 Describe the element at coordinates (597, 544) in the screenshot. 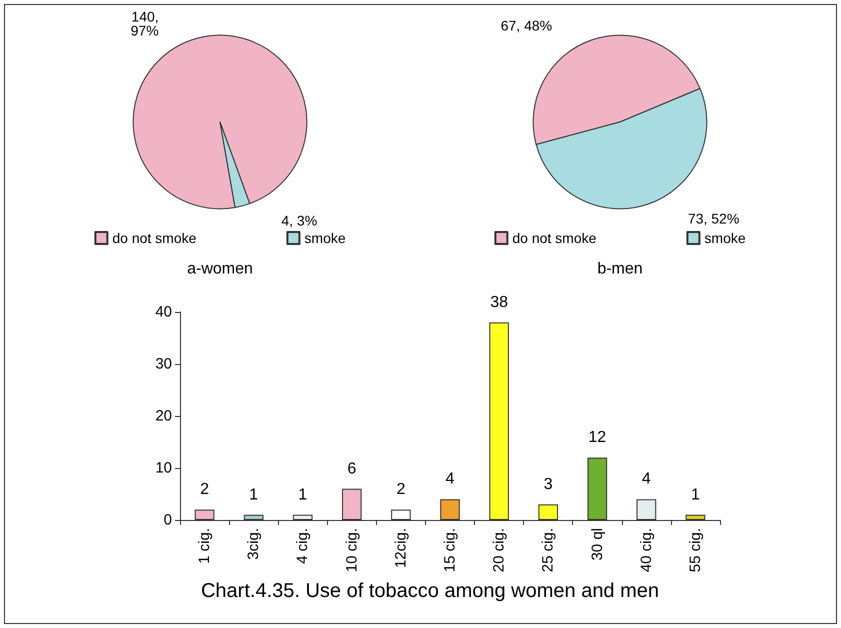

I see `x-tick-label: 30 ql` at that location.